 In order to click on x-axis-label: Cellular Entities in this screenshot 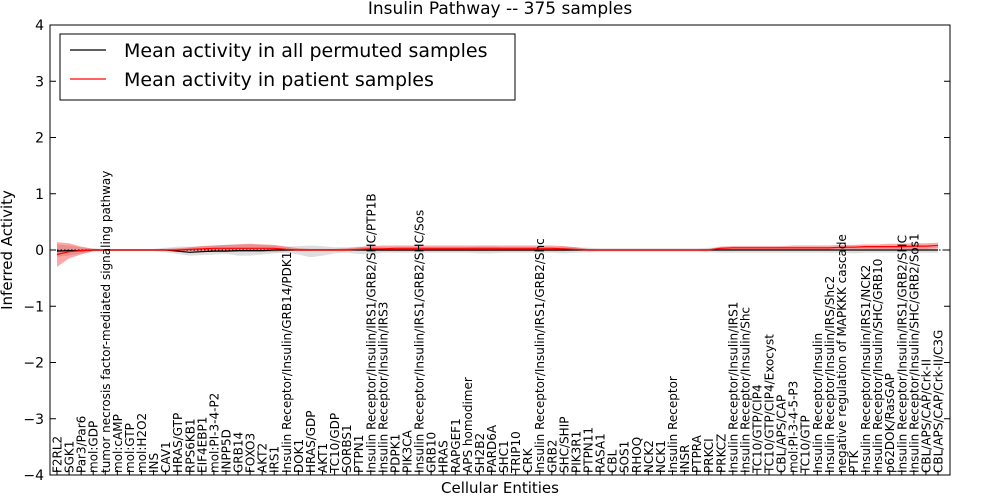, I will do `click(500, 488)`.